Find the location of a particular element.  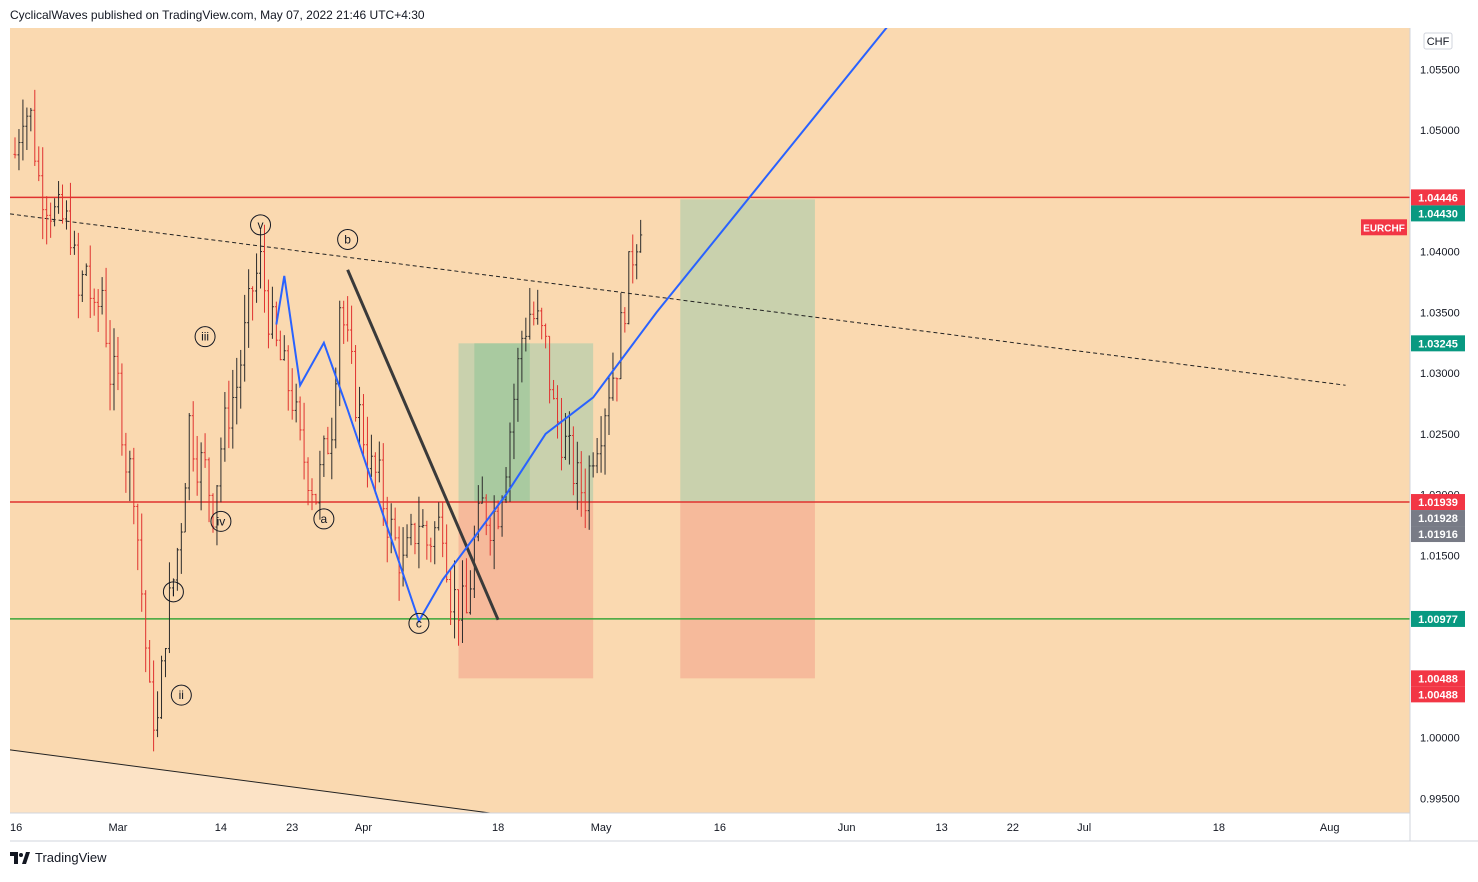

wave-label-text: v is located at coordinates (261, 225).